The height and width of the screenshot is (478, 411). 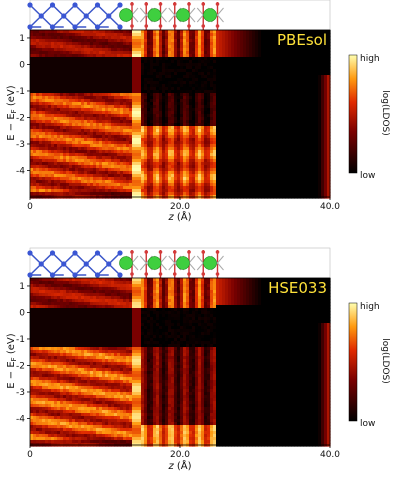 What do you see at coordinates (23, 353) in the screenshot?
I see `y-ticks-bottom: 1 0 -1 -2 -3 -4` at bounding box center [23, 353].